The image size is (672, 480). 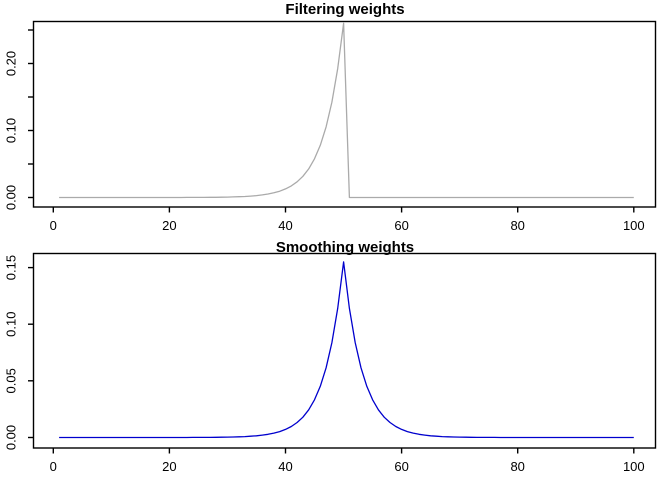 I want to click on filtering-x-tick-label: 60, so click(x=401, y=225).